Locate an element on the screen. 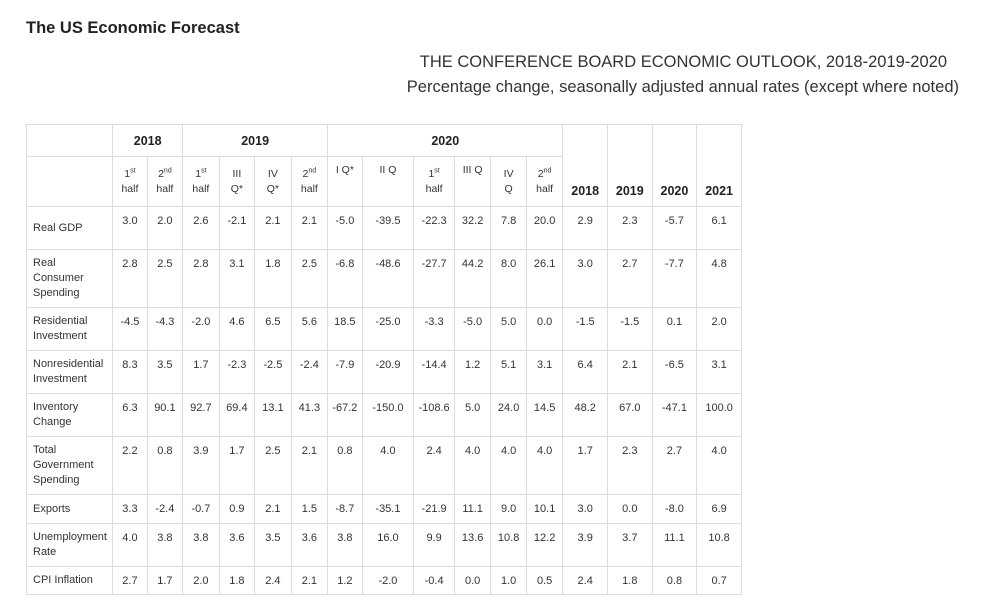 The image size is (983, 611). value-cell: 41.3 is located at coordinates (309, 415).